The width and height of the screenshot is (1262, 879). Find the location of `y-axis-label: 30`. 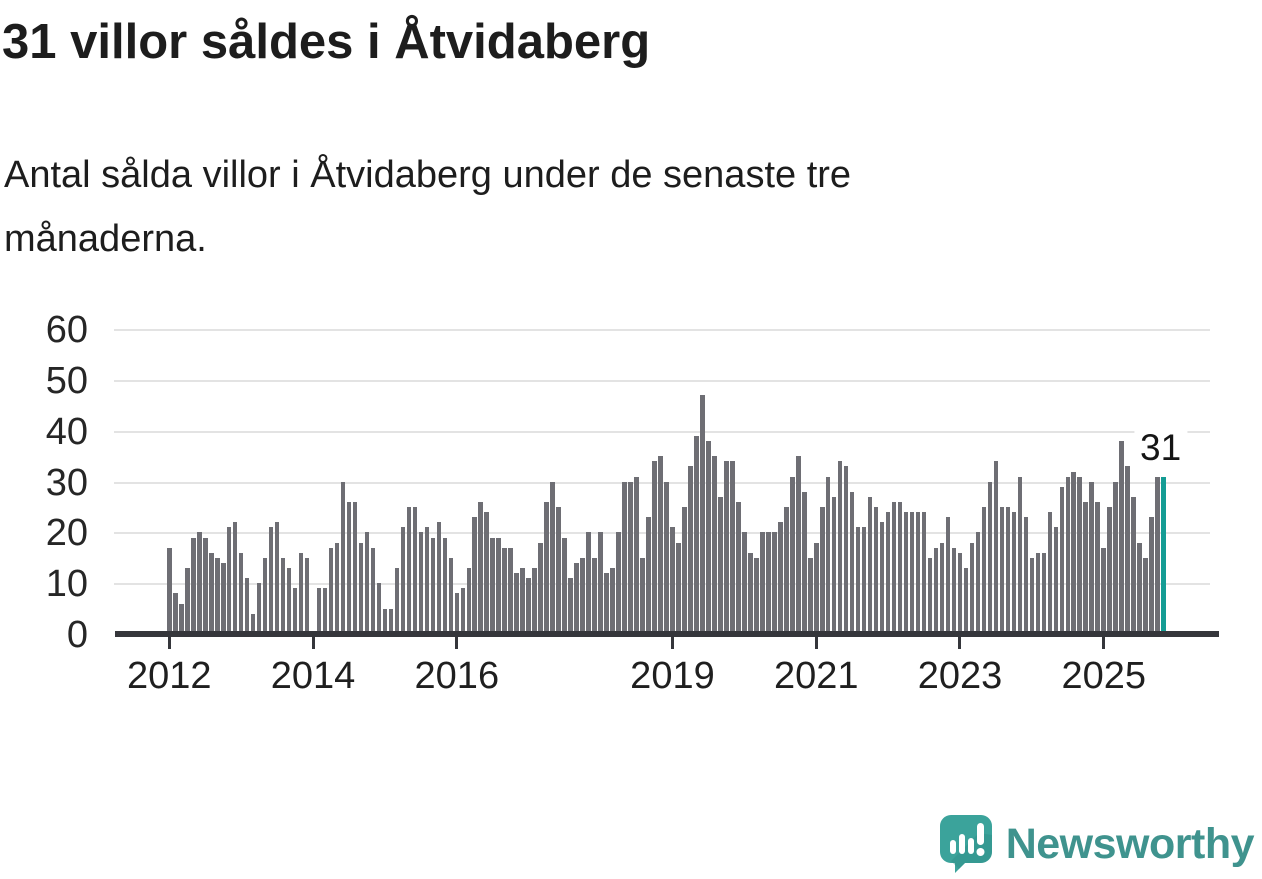

y-axis-label: 30 is located at coordinates (66, 482).